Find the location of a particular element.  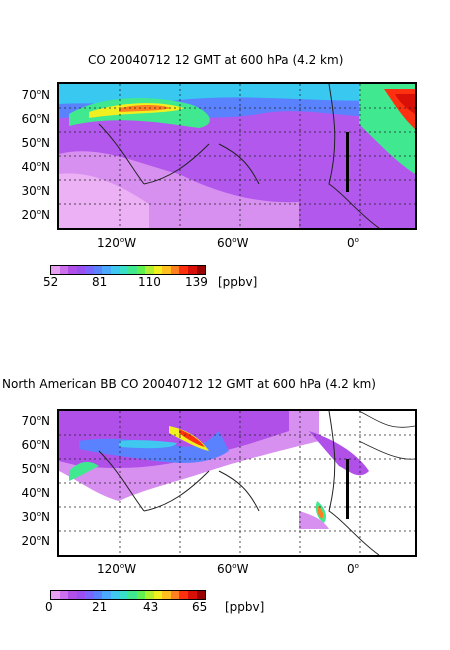

colorbar-tick: 139 is located at coordinates (196, 282).